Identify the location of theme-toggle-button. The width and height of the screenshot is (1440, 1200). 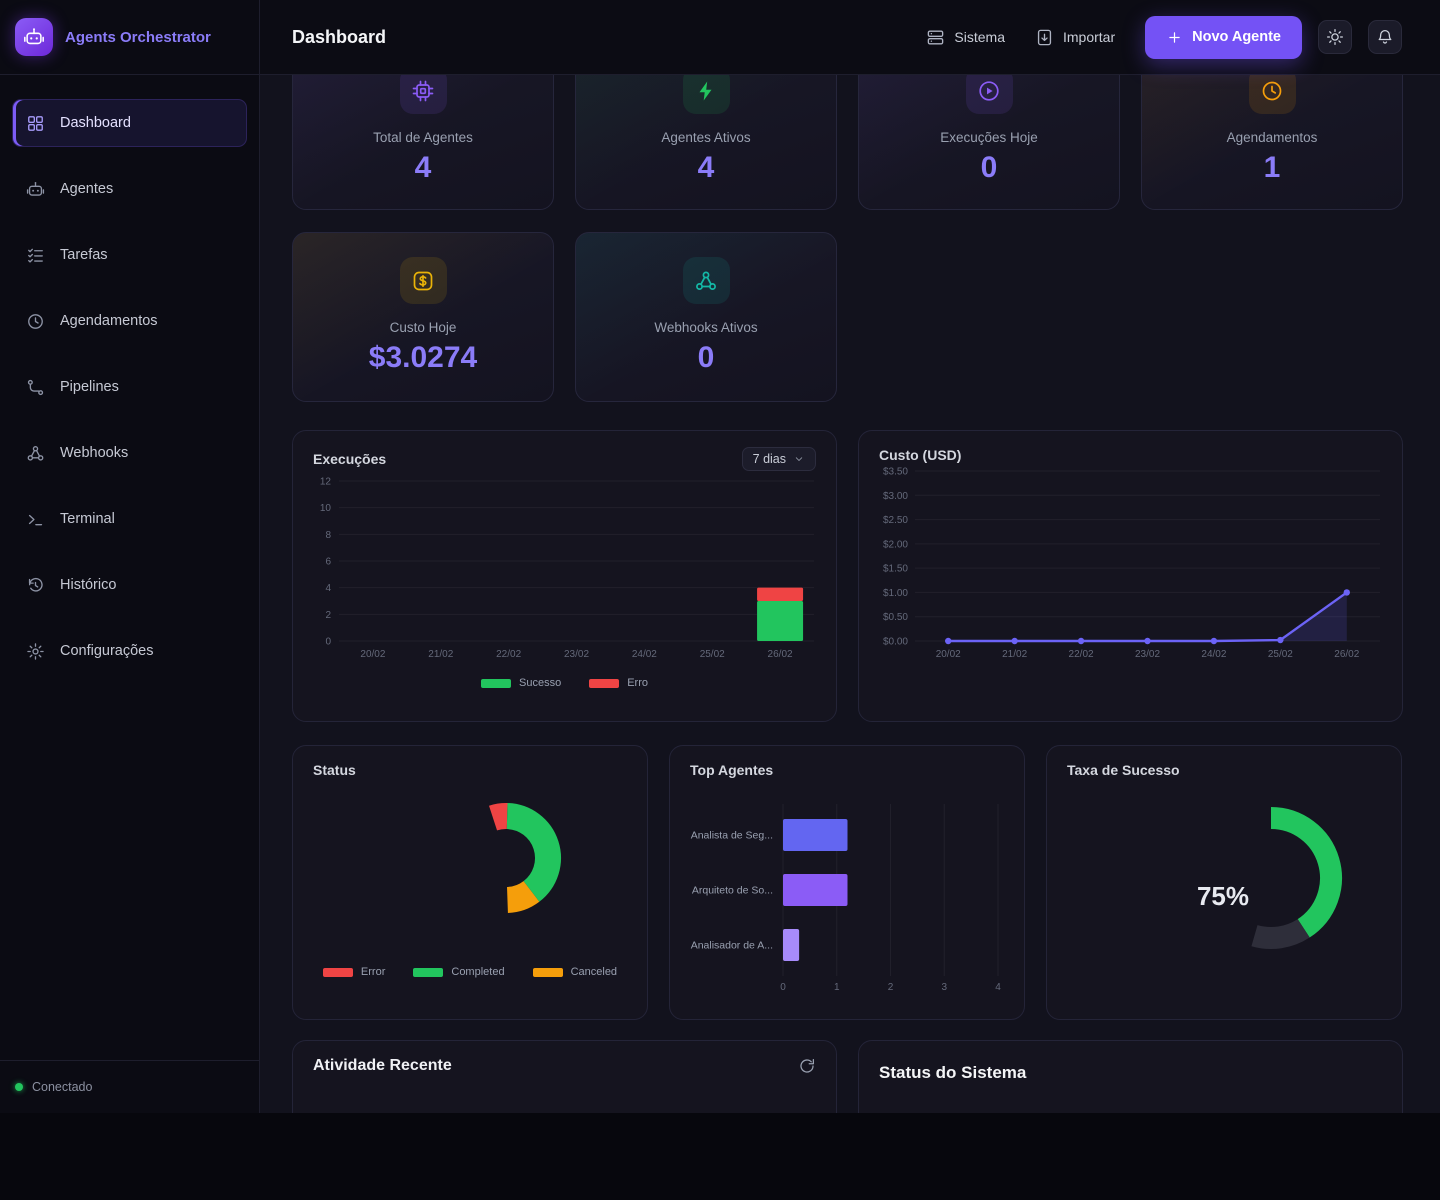
(1335, 37).